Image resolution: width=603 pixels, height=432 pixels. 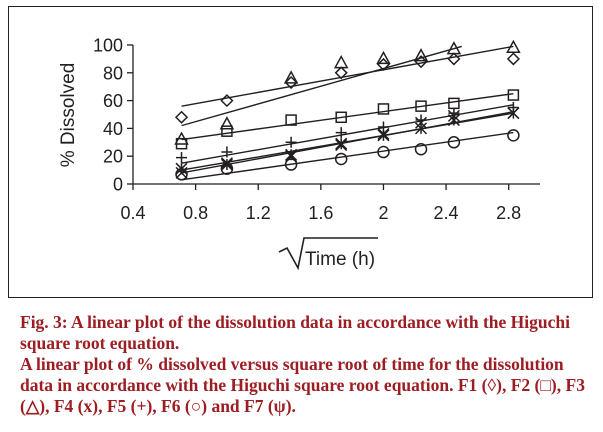 I want to click on fit-line-square, so click(x=347, y=116).